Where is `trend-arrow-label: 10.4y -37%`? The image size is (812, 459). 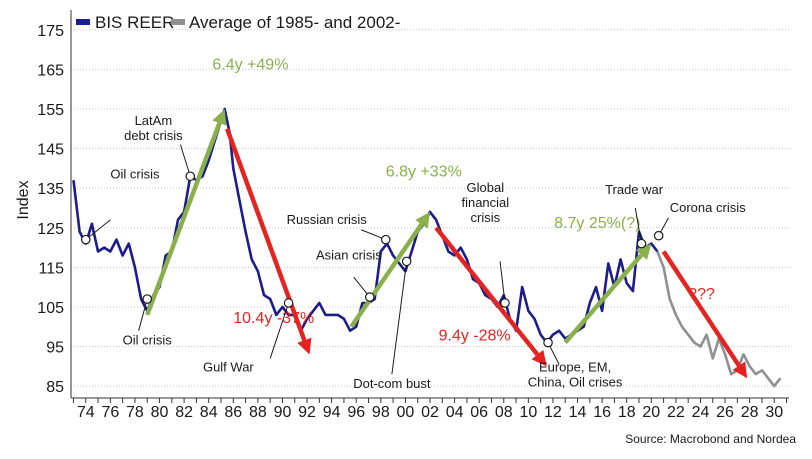
trend-arrow-label: 10.4y -37% is located at coordinates (273, 318).